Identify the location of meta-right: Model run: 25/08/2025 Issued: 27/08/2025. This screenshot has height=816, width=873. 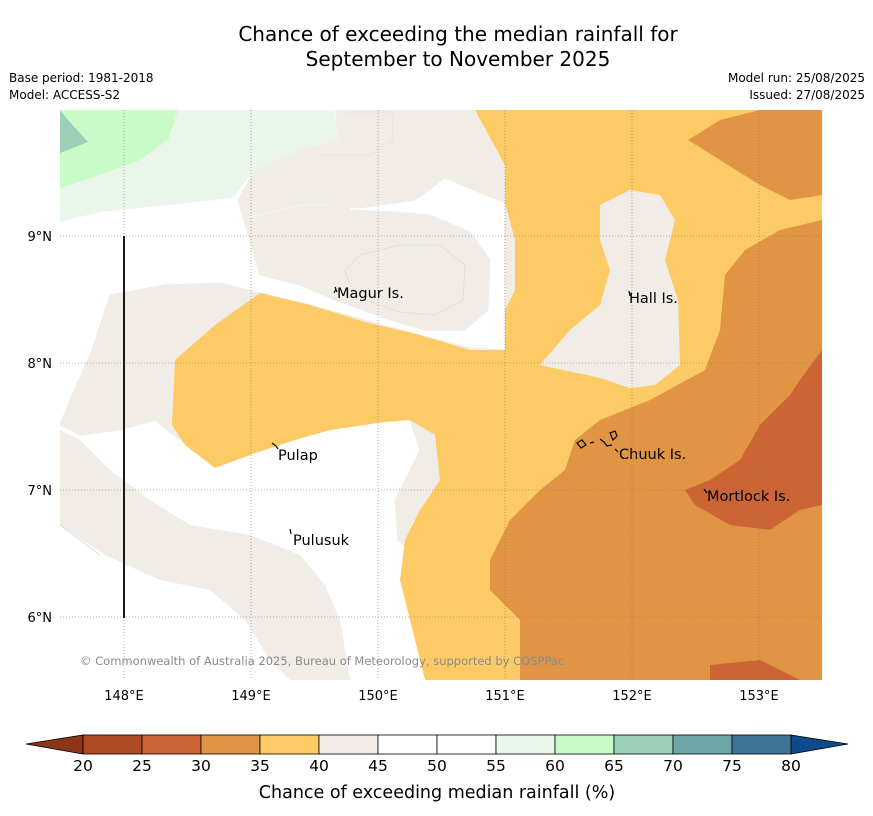
(796, 87).